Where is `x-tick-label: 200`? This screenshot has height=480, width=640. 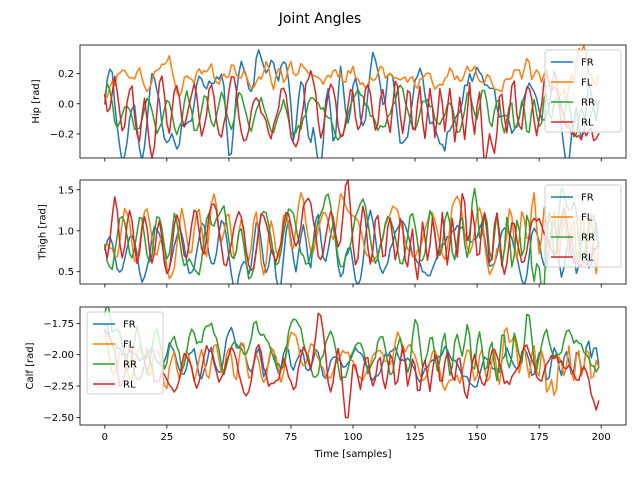
x-tick-label: 200 is located at coordinates (601, 437).